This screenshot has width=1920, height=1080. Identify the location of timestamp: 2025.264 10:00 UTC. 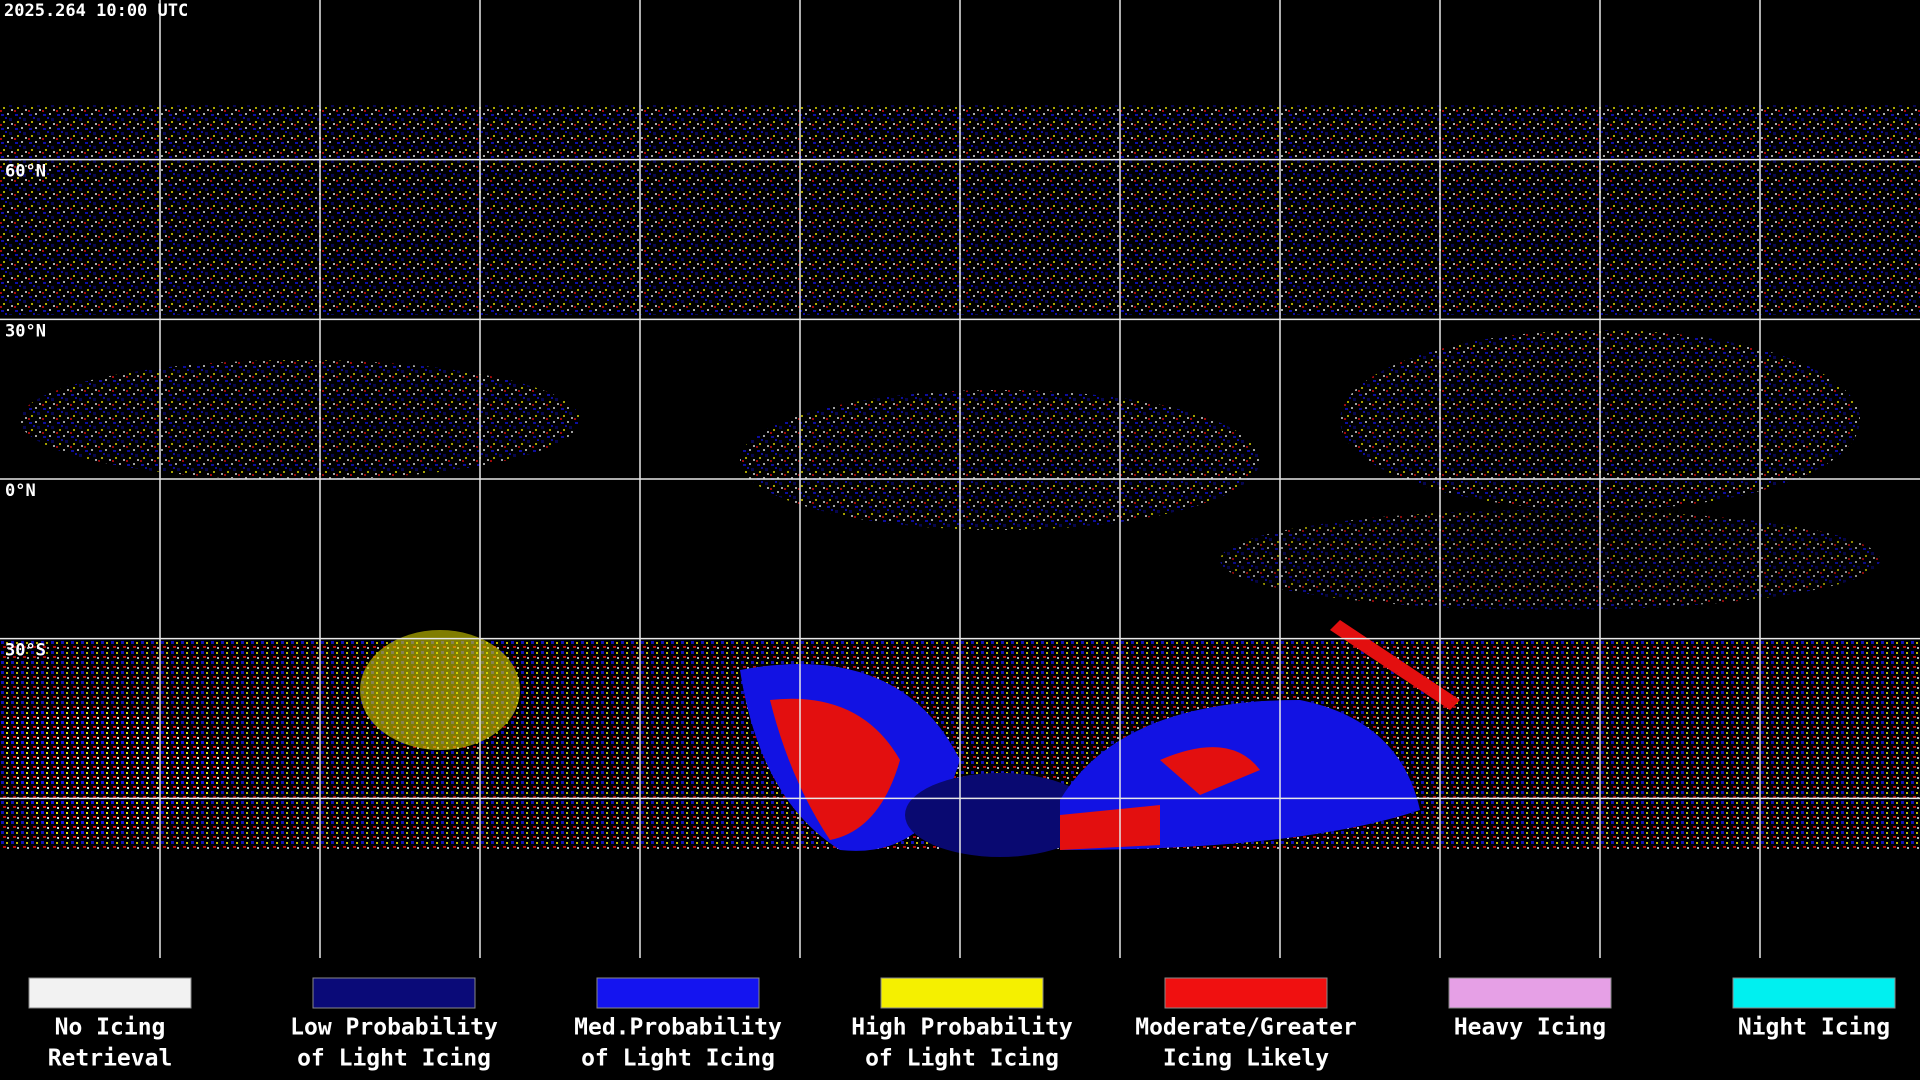
(96, 11).